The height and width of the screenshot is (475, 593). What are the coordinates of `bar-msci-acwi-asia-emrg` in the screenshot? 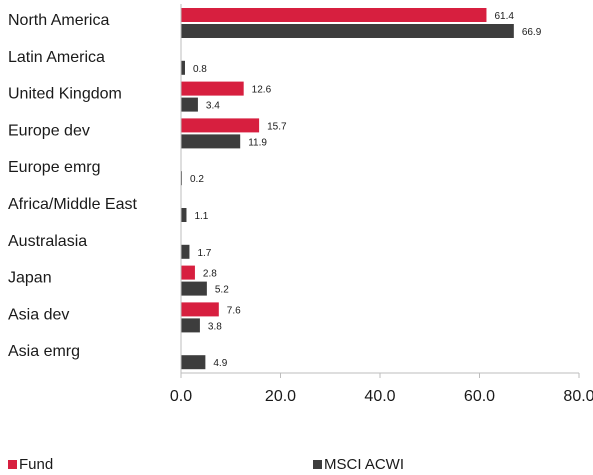 It's located at (193, 362).